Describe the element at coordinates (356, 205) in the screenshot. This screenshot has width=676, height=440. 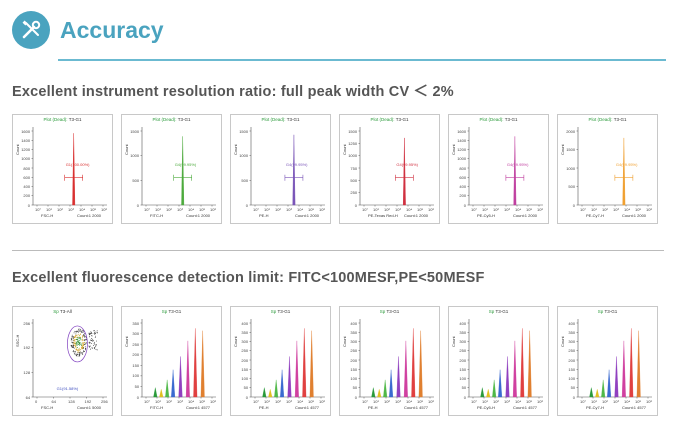
I see `y-tick-label: 0` at that location.